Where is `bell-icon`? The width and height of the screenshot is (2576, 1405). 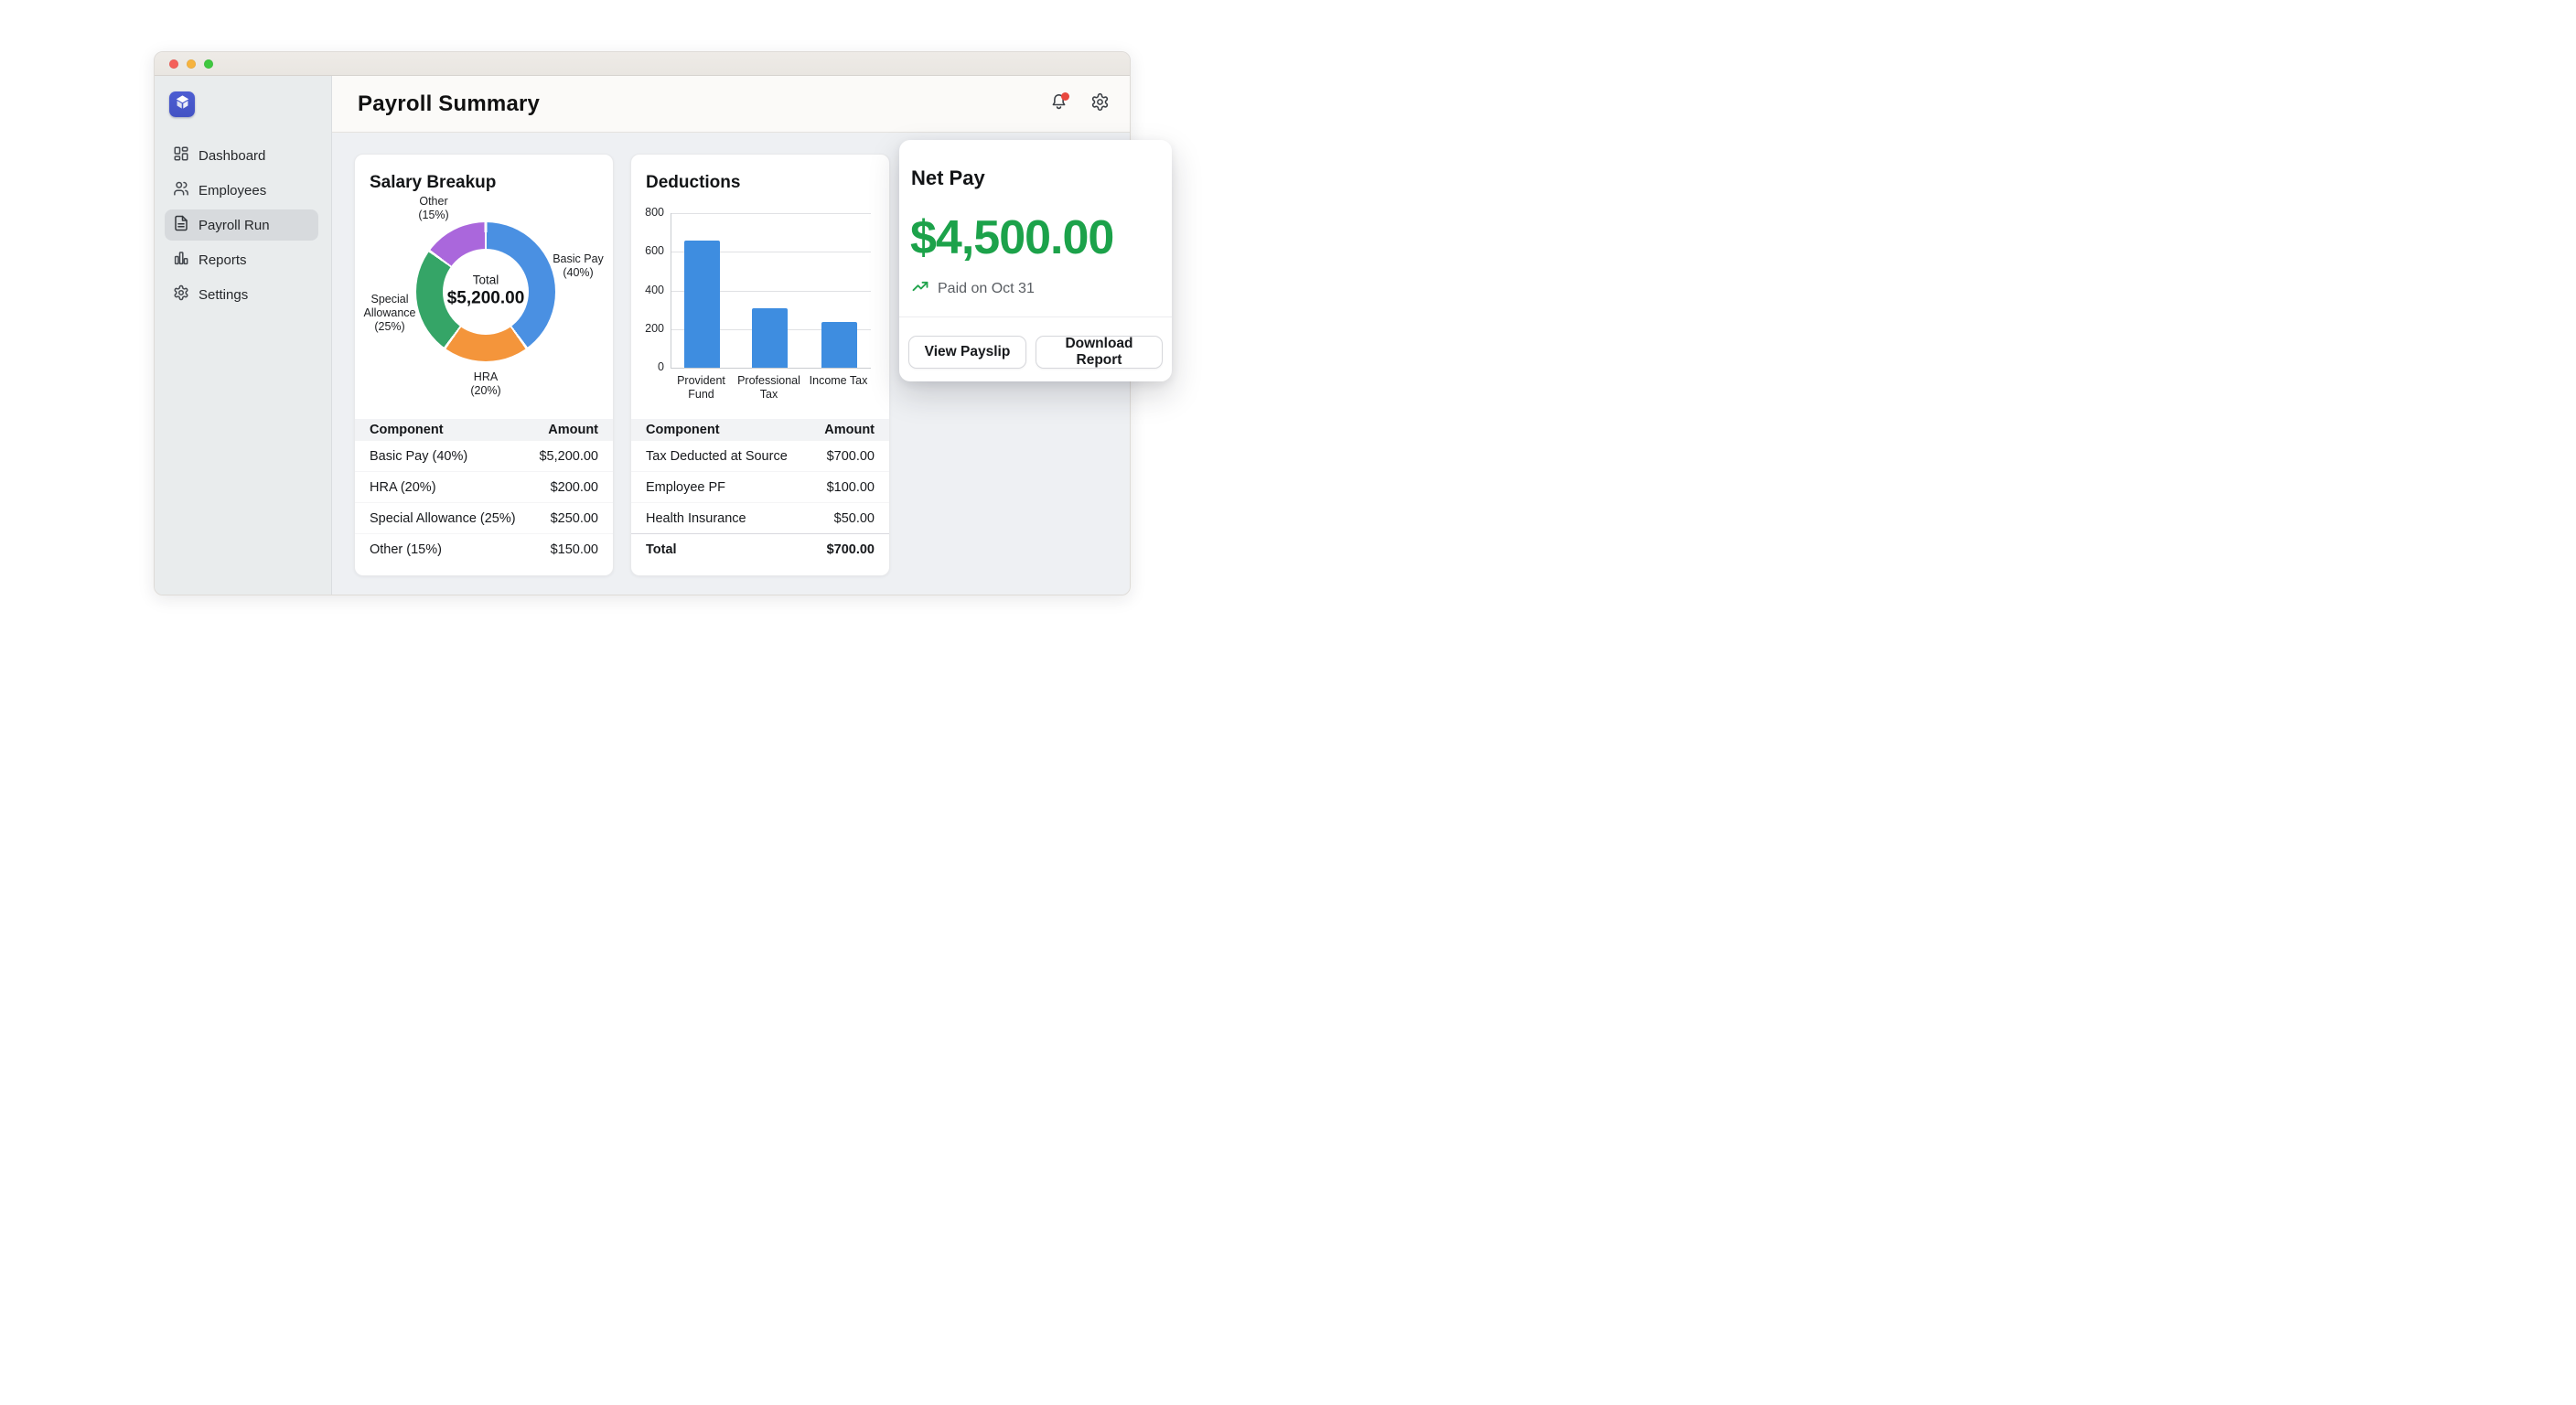
bell-icon is located at coordinates (1059, 104).